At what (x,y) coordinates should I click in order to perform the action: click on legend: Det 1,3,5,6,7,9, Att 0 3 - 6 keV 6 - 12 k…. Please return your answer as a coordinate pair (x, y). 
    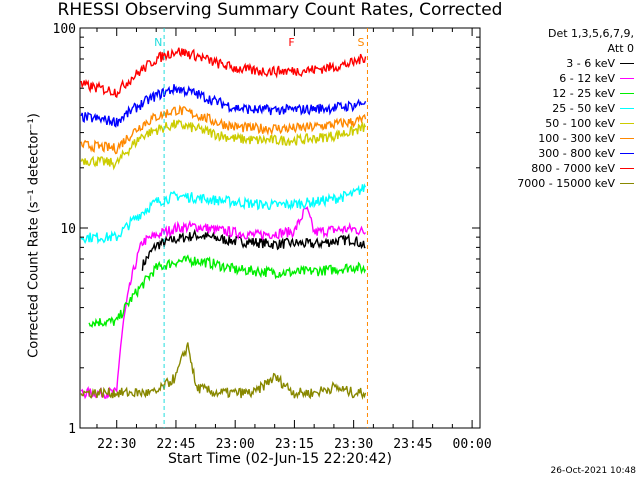
    Looking at the image, I should click on (575, 108).